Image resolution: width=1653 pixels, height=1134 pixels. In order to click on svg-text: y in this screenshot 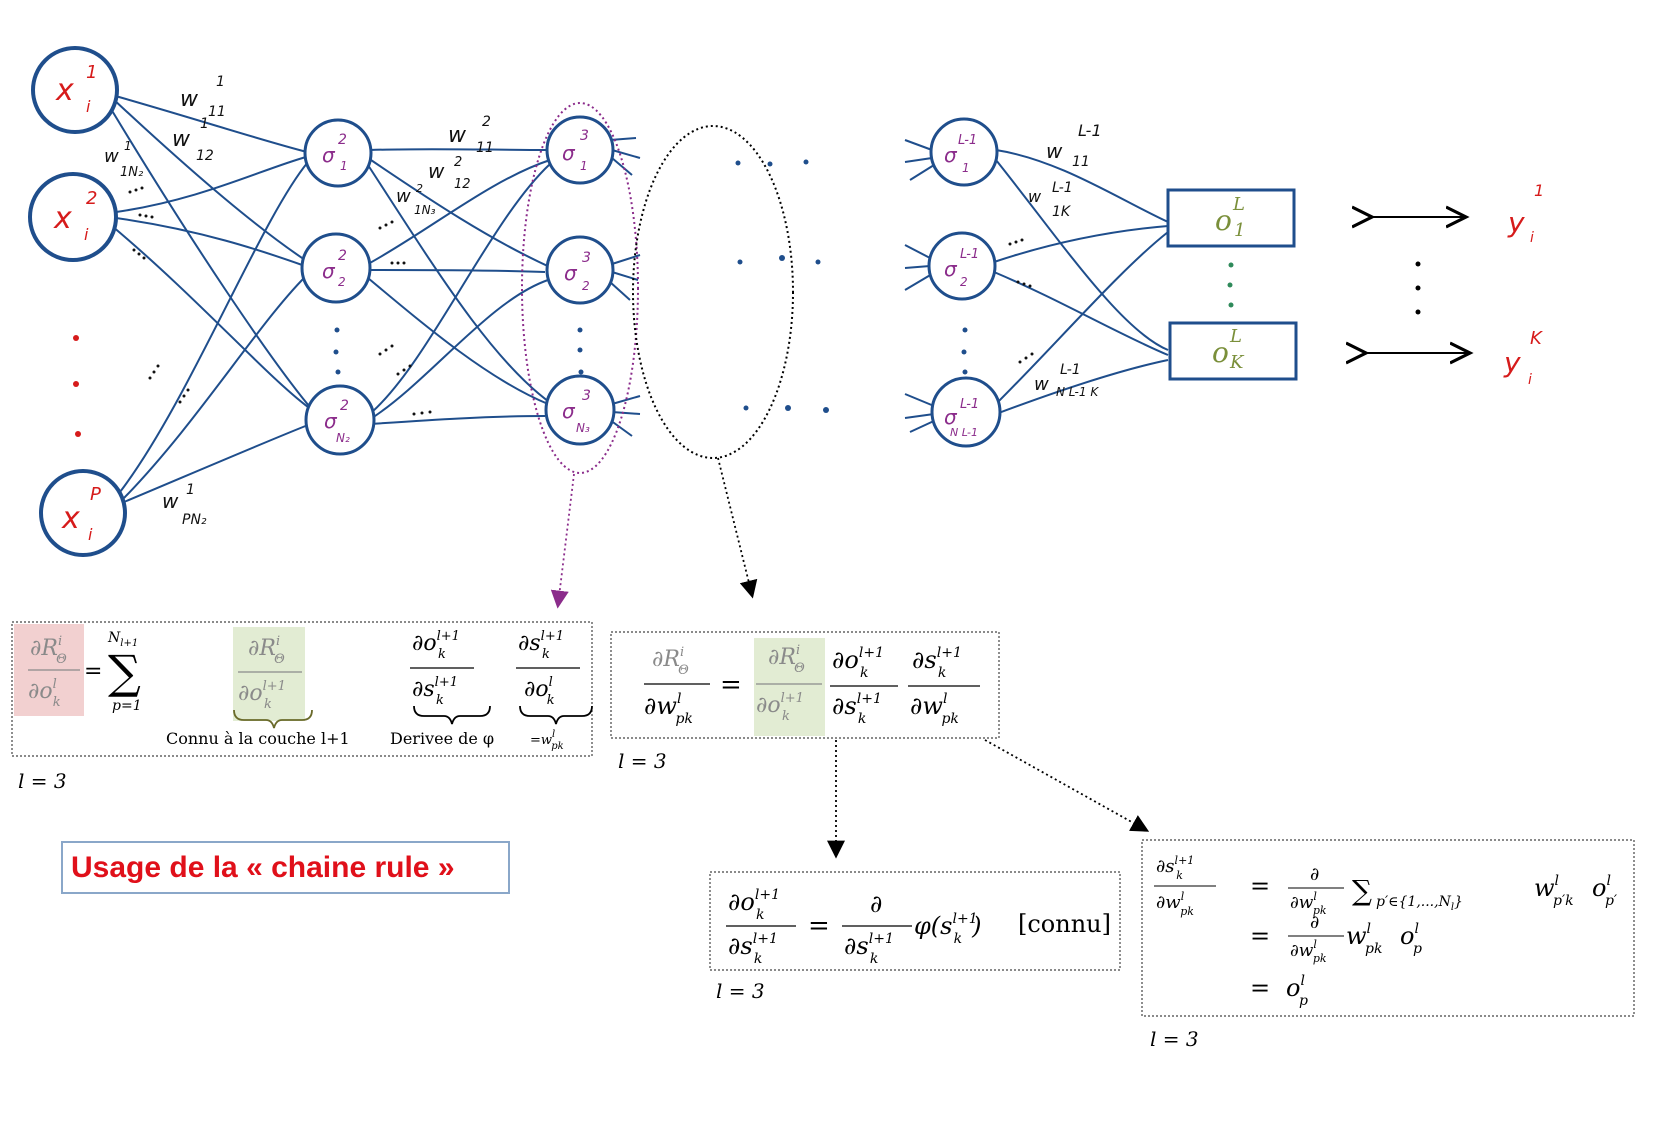, I will do `click(1512, 362)`.